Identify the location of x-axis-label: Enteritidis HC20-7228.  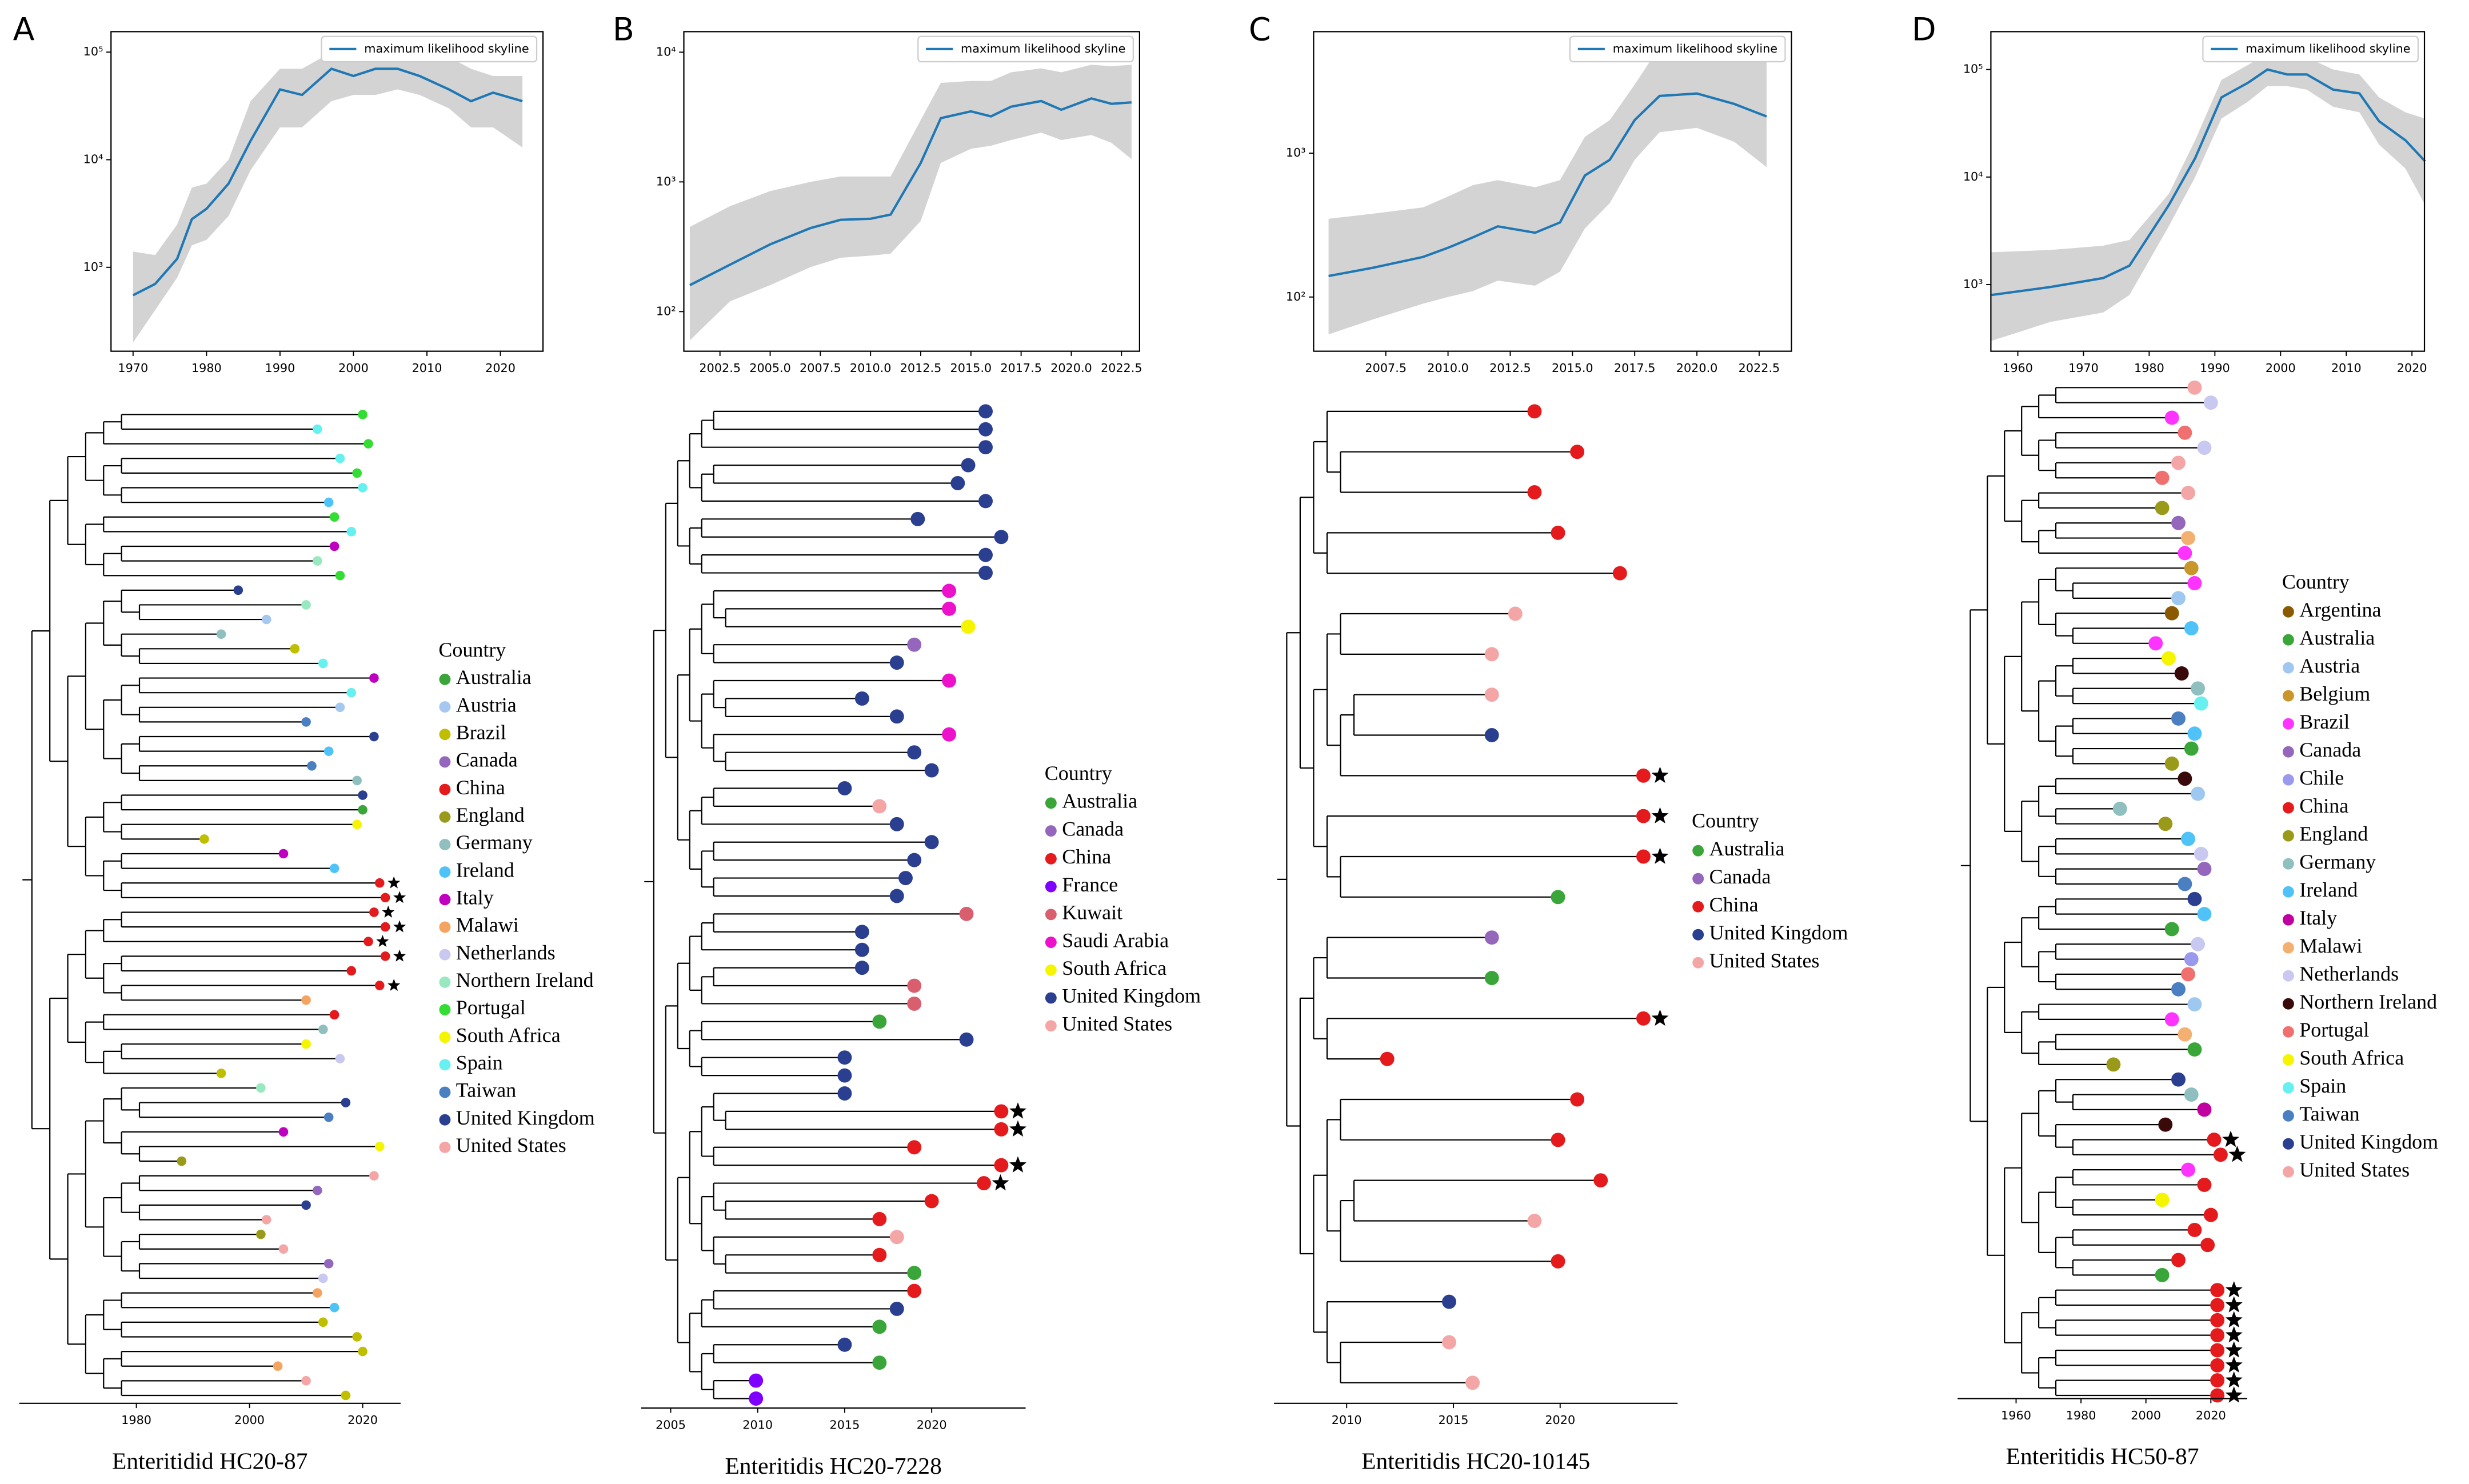
(833, 1466).